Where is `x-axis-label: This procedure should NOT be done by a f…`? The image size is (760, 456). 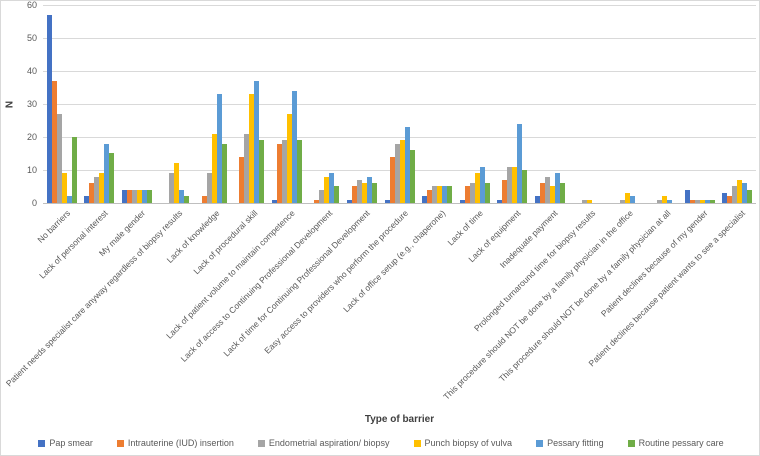 x-axis-label: This procedure should NOT be done by a f… is located at coordinates (584, 296).